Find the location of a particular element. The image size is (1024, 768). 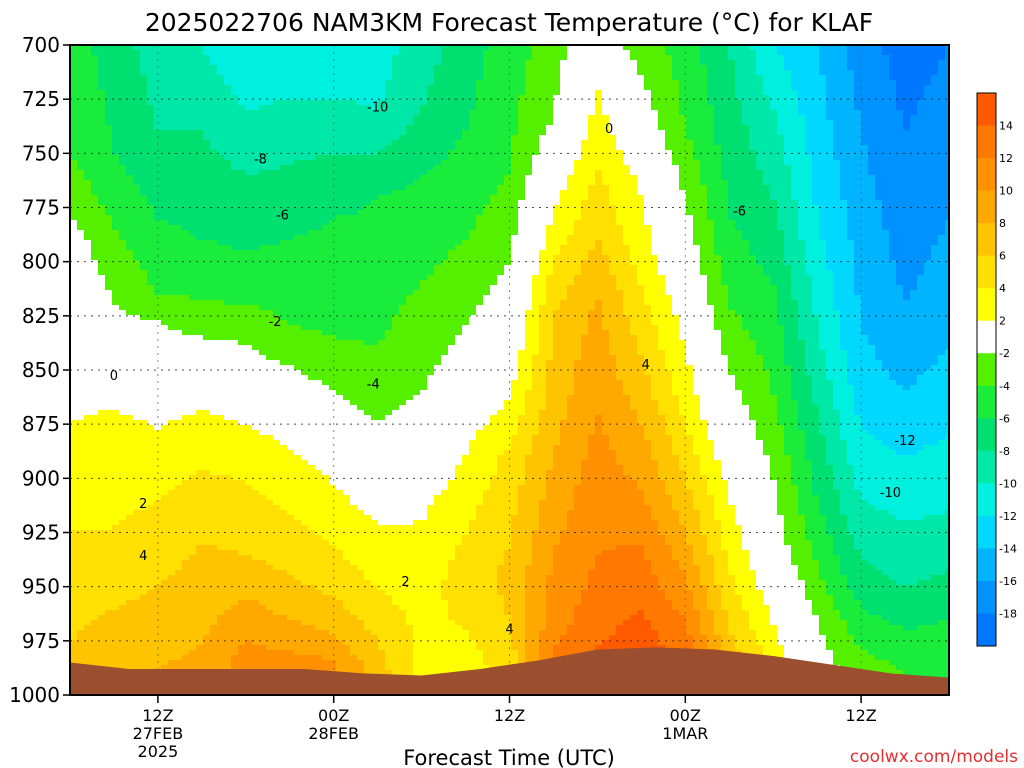

y-tick-label: 850 is located at coordinates (41, 370).